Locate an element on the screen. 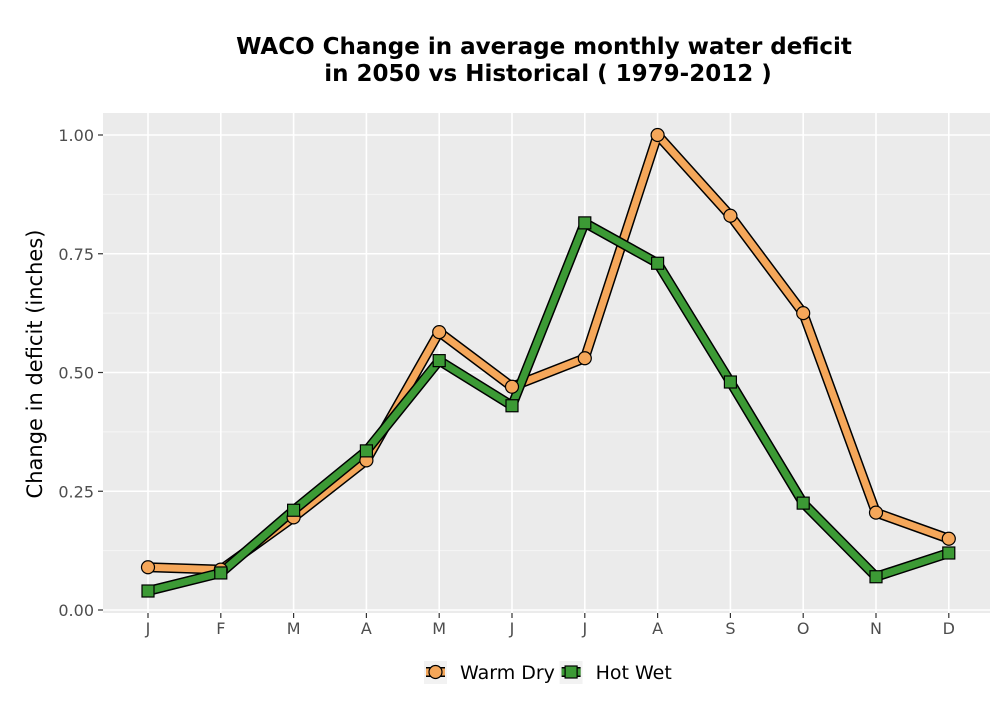 This screenshot has height=704, width=1000. legend: Warm Dry Hot Wet is located at coordinates (548, 672).